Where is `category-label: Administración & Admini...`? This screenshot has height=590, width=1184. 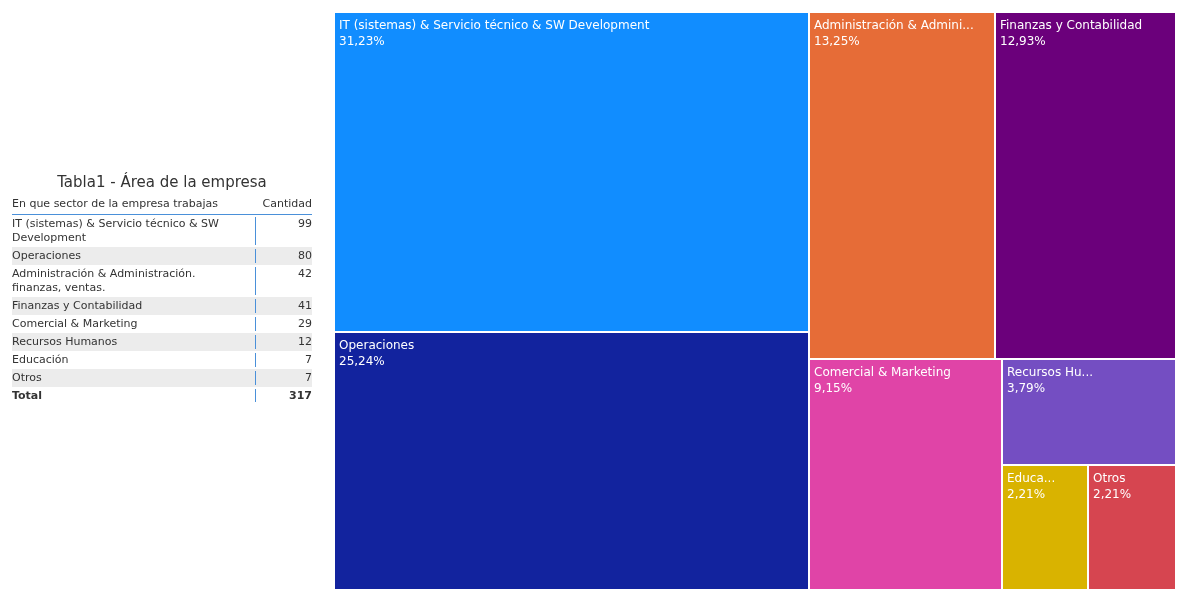 category-label: Administración & Admini... is located at coordinates (894, 25).